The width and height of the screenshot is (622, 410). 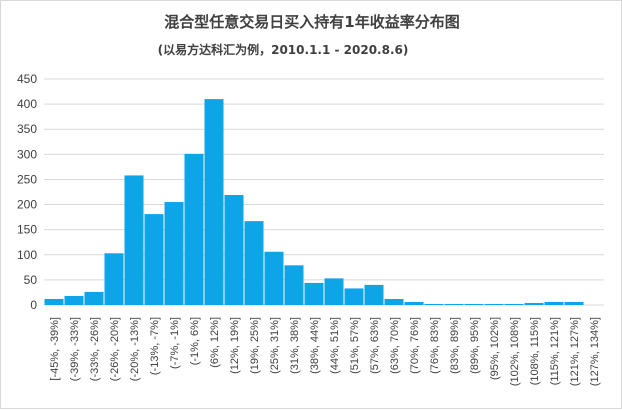 I want to click on chart-title: 混合型任意交易日买入持有1年收益率分布图, so click(x=311, y=22).